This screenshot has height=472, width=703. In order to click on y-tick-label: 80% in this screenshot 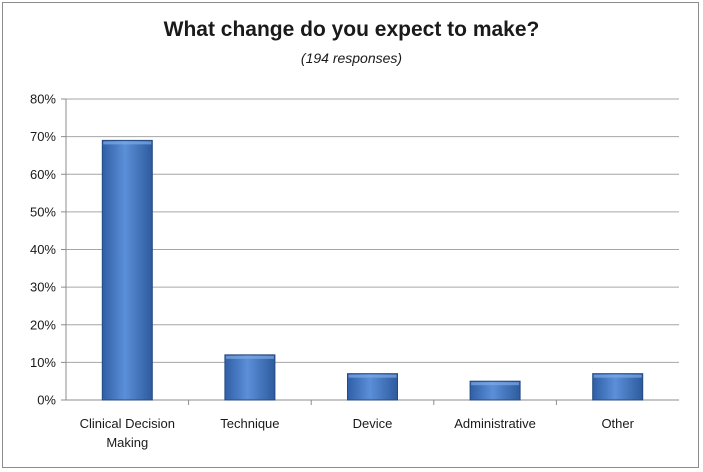, I will do `click(43, 99)`.